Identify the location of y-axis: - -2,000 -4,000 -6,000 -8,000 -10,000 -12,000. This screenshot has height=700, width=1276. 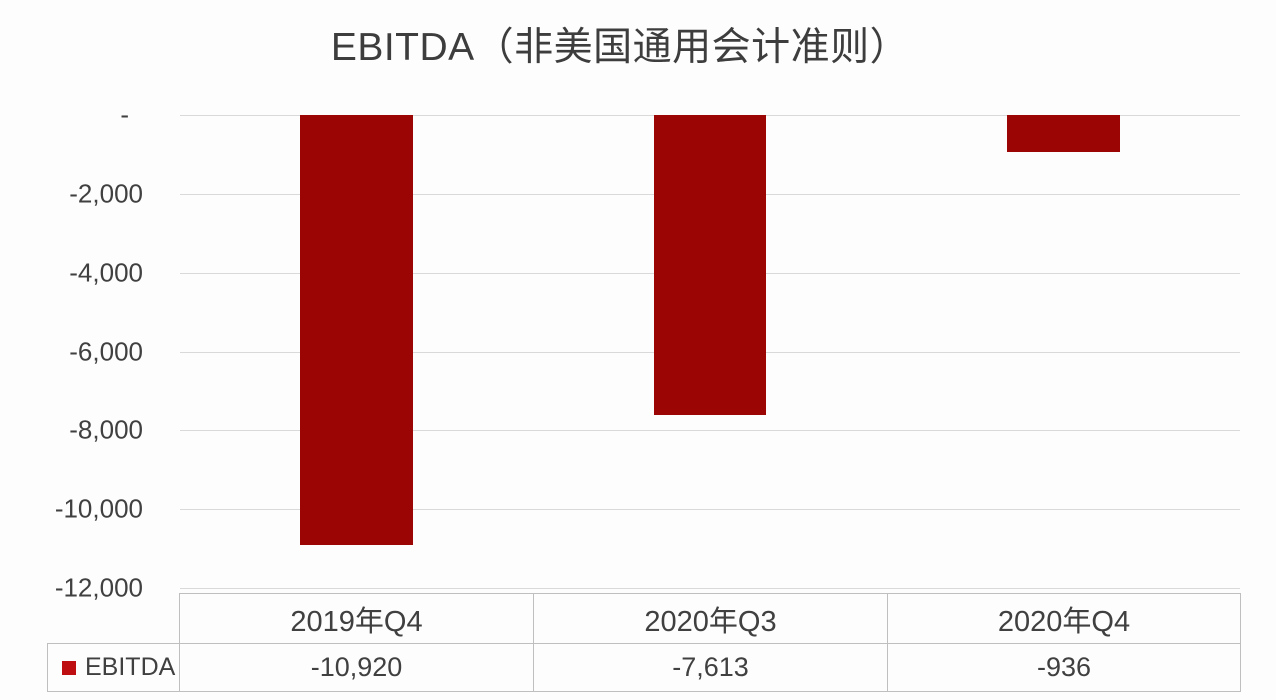
(71, 351).